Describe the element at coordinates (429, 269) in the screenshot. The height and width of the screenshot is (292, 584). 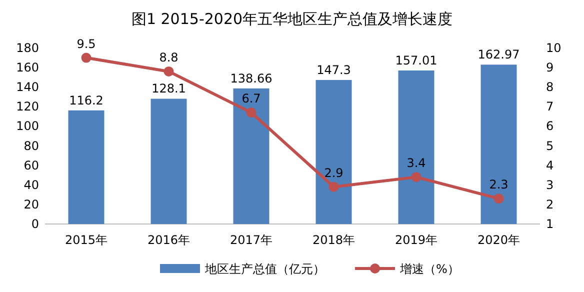
I see `legend-label: 增速（%）` at that location.